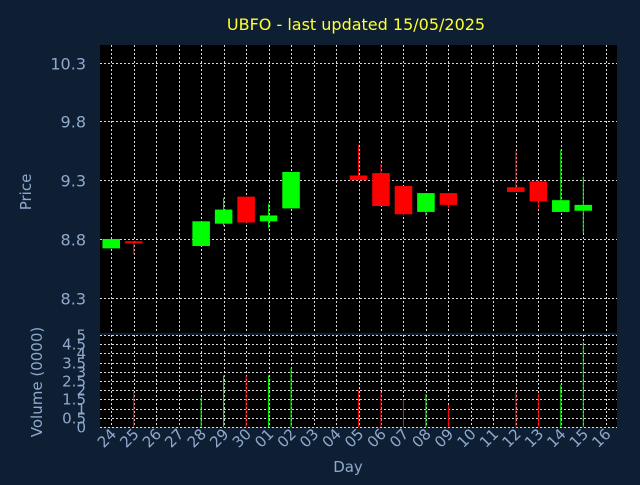 This screenshot has height=485, width=640. What do you see at coordinates (74, 345) in the screenshot?
I see `volume-tick-label: 4.5` at bounding box center [74, 345].